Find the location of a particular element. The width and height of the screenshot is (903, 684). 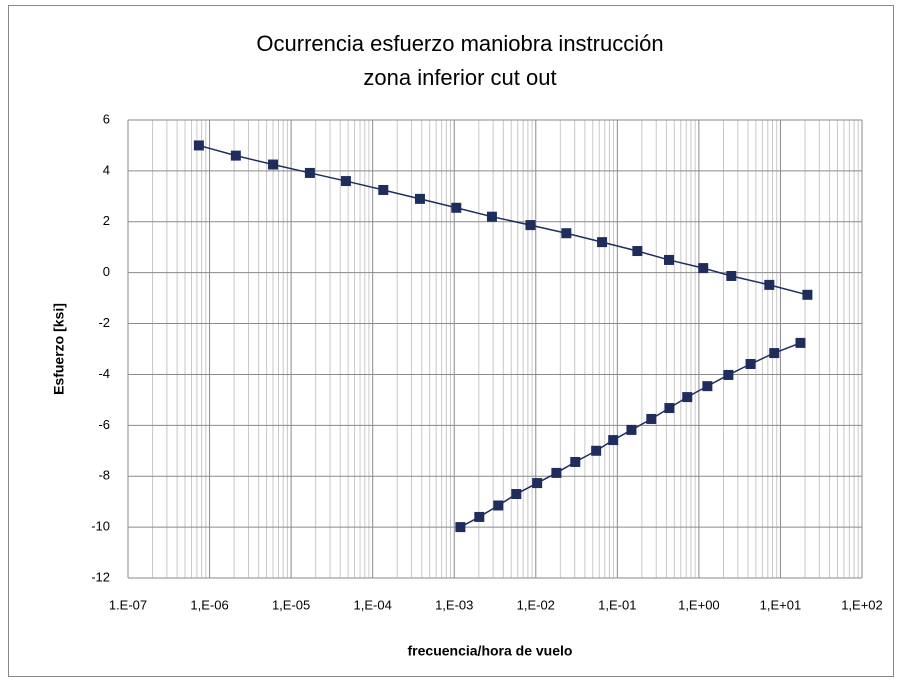

chart-title: zona inferior cut out is located at coordinates (459, 77).